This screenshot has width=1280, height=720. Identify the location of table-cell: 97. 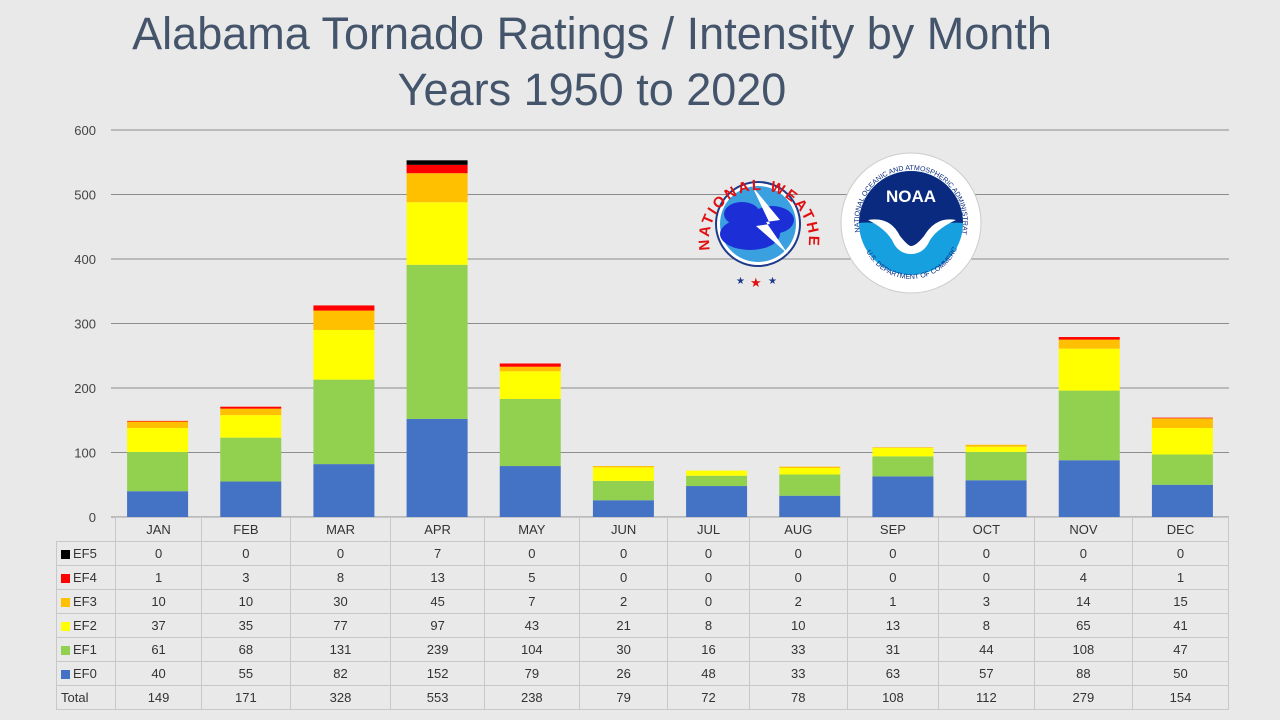
(437, 625).